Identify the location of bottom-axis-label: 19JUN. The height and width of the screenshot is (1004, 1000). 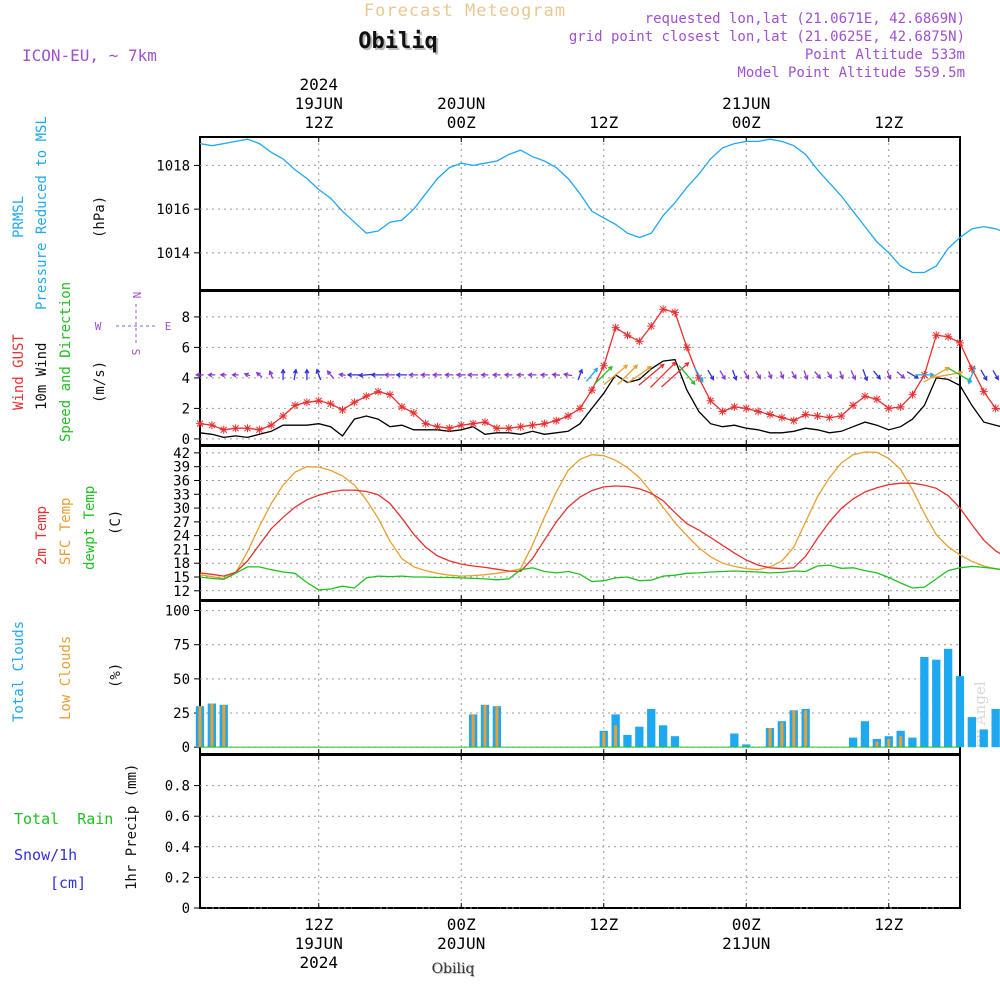
(319, 943).